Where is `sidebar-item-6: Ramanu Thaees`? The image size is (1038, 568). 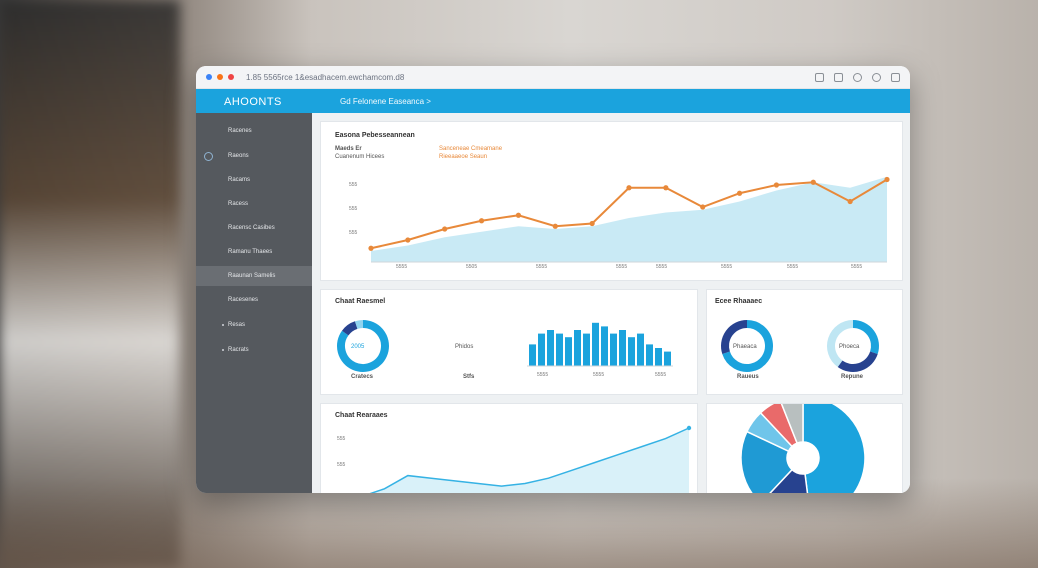
sidebar-item-6: Ramanu Thaees is located at coordinates (254, 252).